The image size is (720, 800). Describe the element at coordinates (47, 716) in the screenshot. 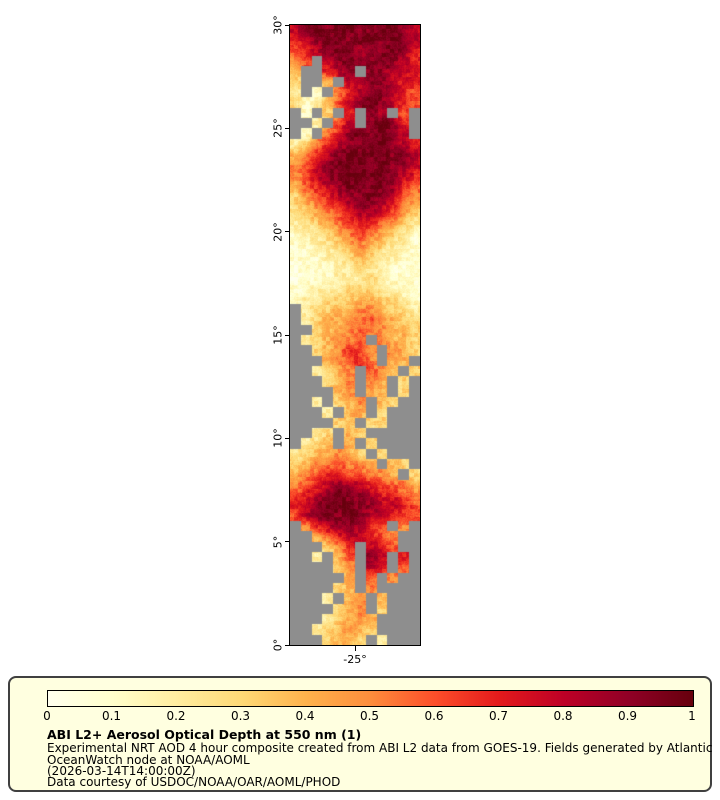

I see `colorbar-tick-label: 0` at that location.